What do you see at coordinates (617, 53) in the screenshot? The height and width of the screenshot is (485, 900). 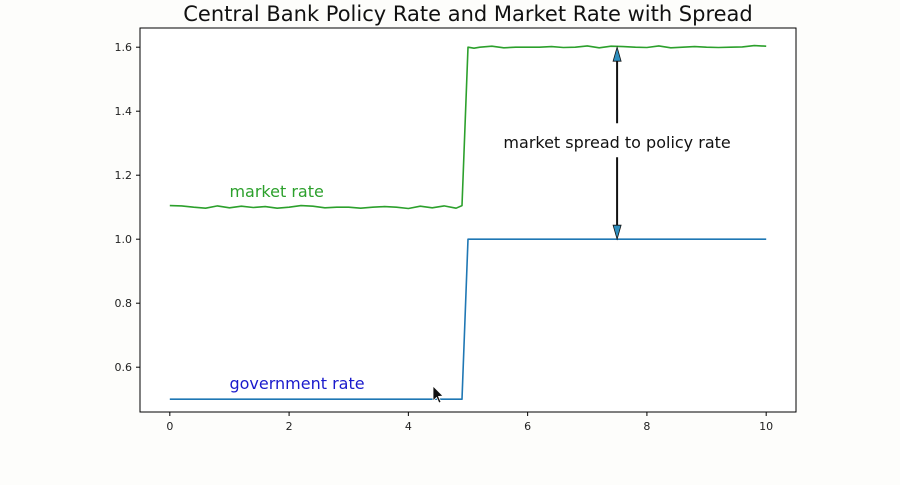 I see `spread-arrow-head-up` at bounding box center [617, 53].